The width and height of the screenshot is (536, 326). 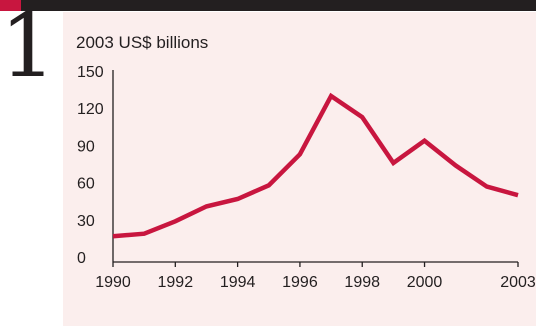 I want to click on x-tick-label: 1996, so click(x=300, y=282).